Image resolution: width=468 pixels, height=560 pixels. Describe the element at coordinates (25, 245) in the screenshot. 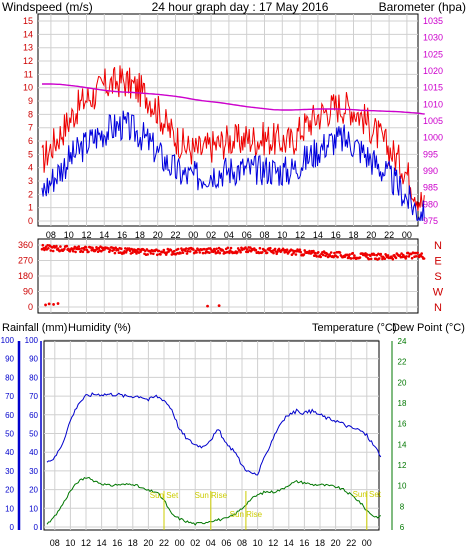

I see `direction-left-tick-label: 360` at that location.